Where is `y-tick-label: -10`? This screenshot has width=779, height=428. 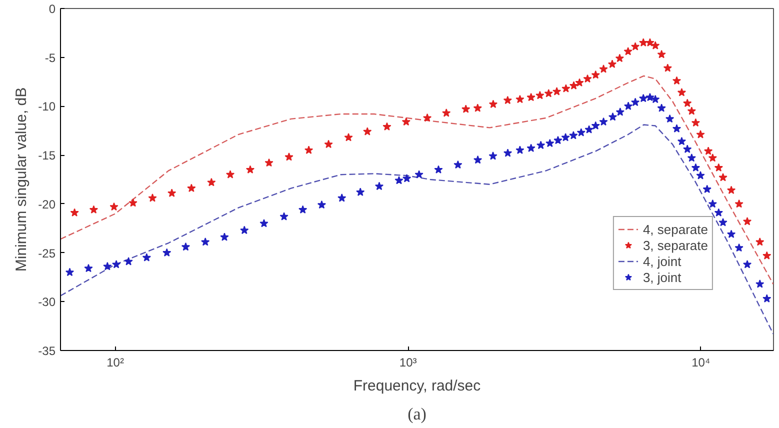 y-tick-label: -10 is located at coordinates (47, 107).